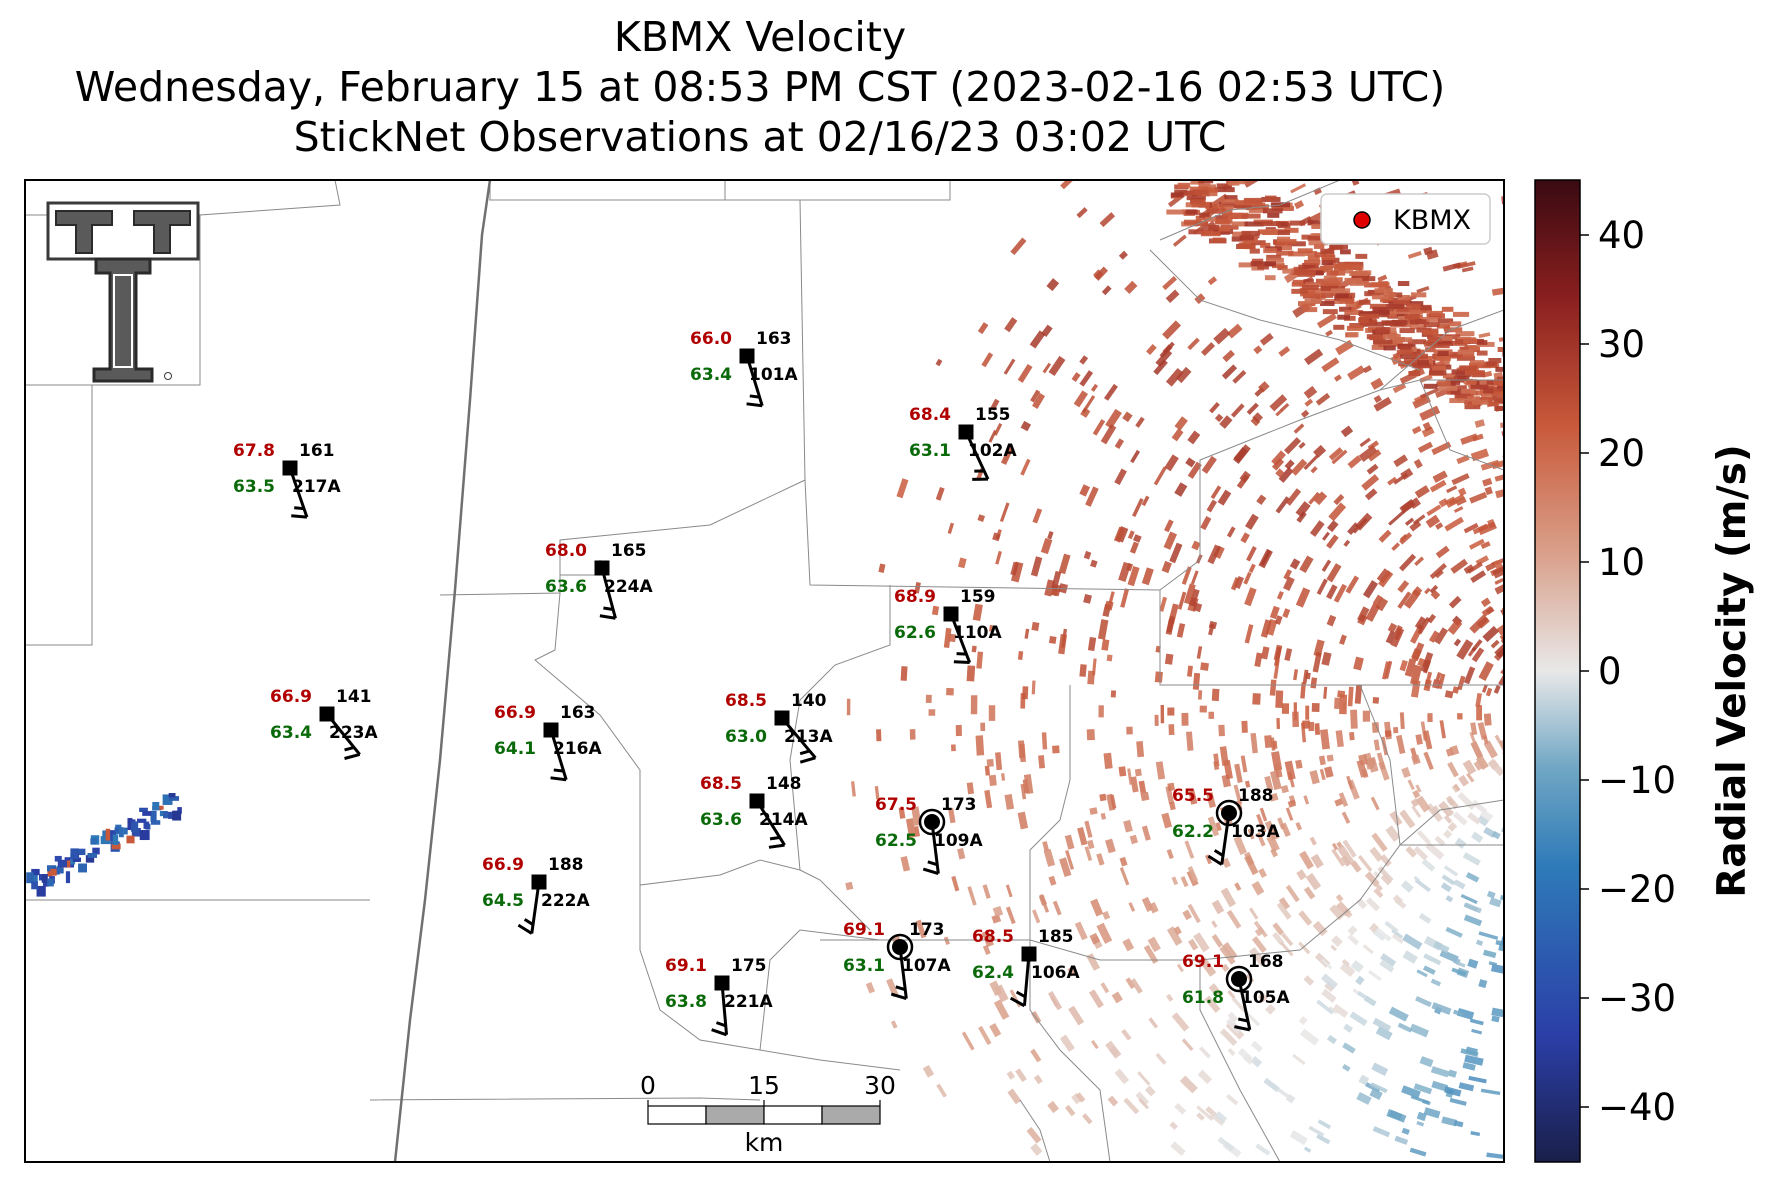  What do you see at coordinates (1226, 826) in the screenshot?
I see `station-103A: 65.5 188 62.2 103A` at bounding box center [1226, 826].